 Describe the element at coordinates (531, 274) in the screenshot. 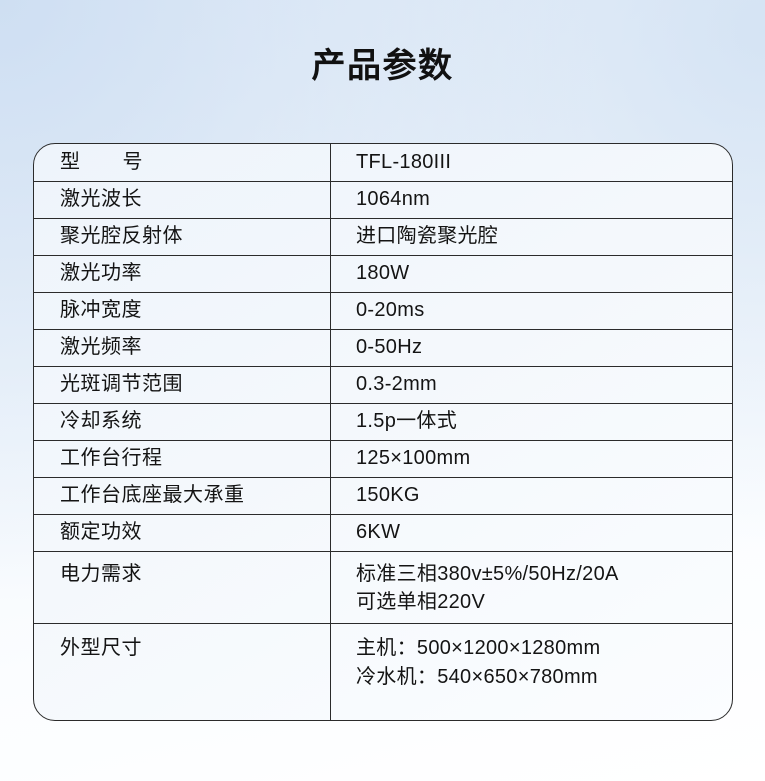

I see `spec-value-laser-power: 180W` at that location.